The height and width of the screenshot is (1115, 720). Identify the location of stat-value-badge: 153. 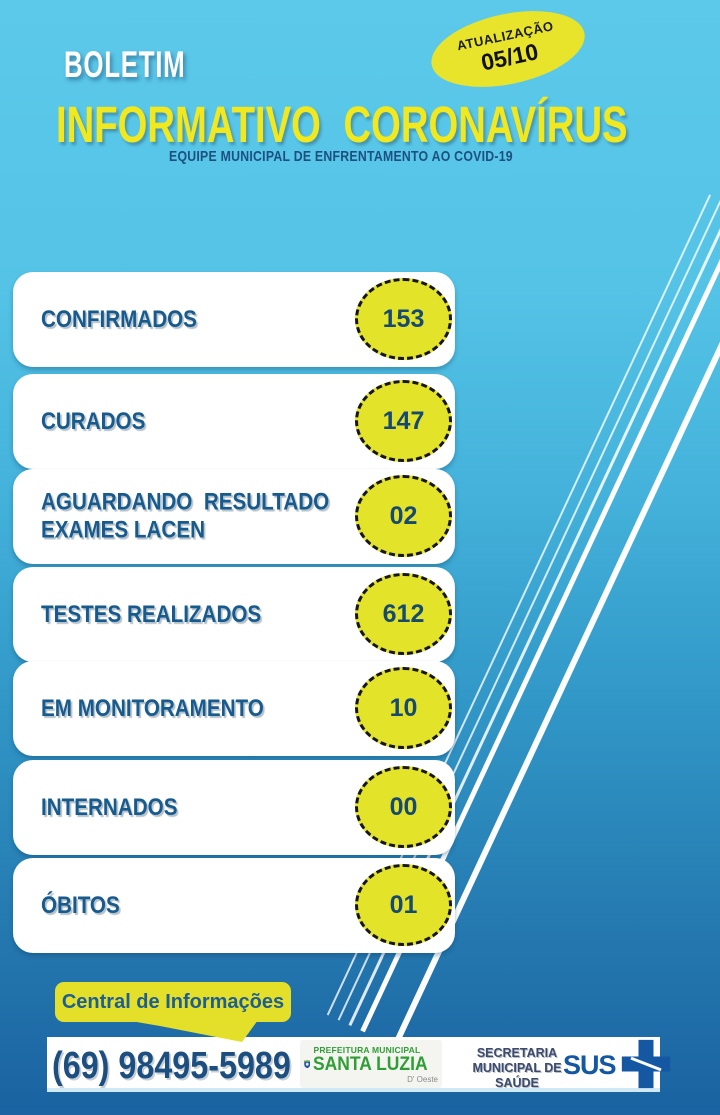
(403, 319).